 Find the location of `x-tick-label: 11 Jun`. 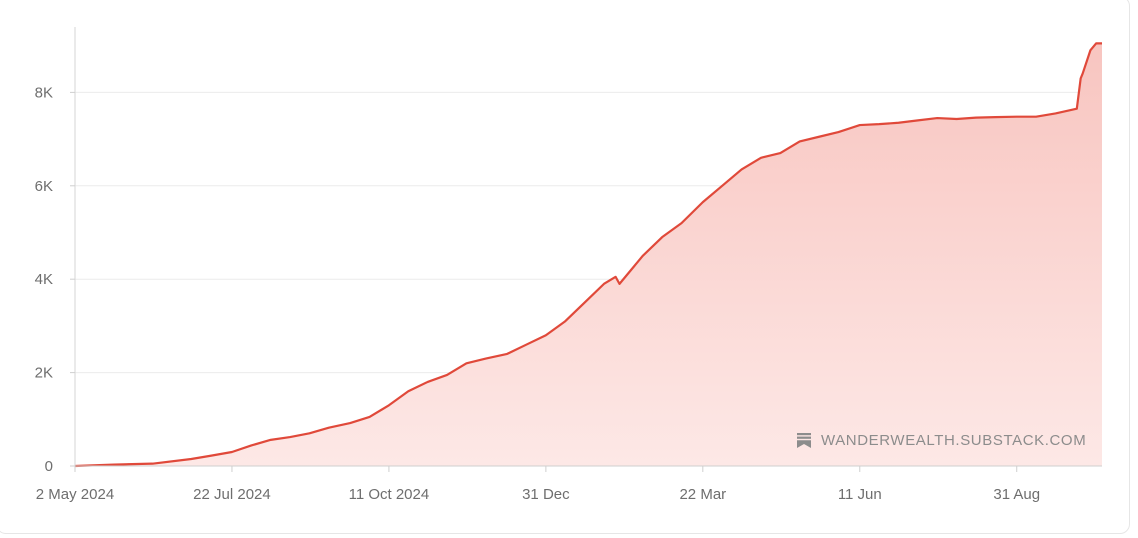

x-tick-label: 11 Jun is located at coordinates (860, 494).